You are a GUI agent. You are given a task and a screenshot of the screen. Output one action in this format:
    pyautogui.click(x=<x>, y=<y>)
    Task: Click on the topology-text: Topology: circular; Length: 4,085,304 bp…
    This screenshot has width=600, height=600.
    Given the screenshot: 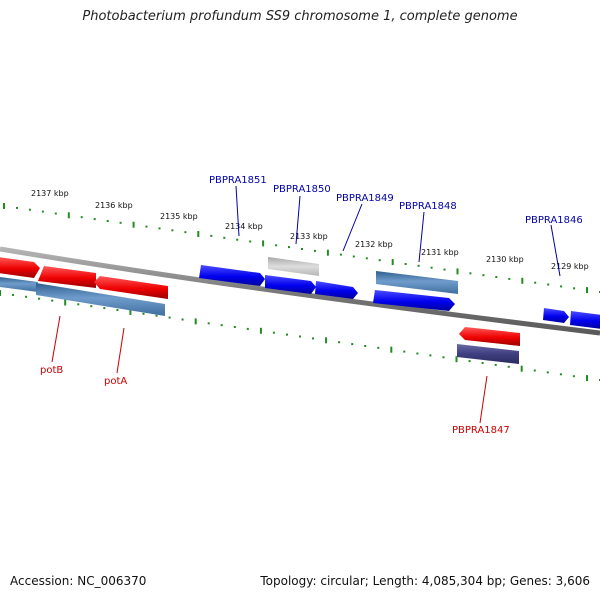 What is the action you would take?
    pyautogui.click(x=425, y=581)
    